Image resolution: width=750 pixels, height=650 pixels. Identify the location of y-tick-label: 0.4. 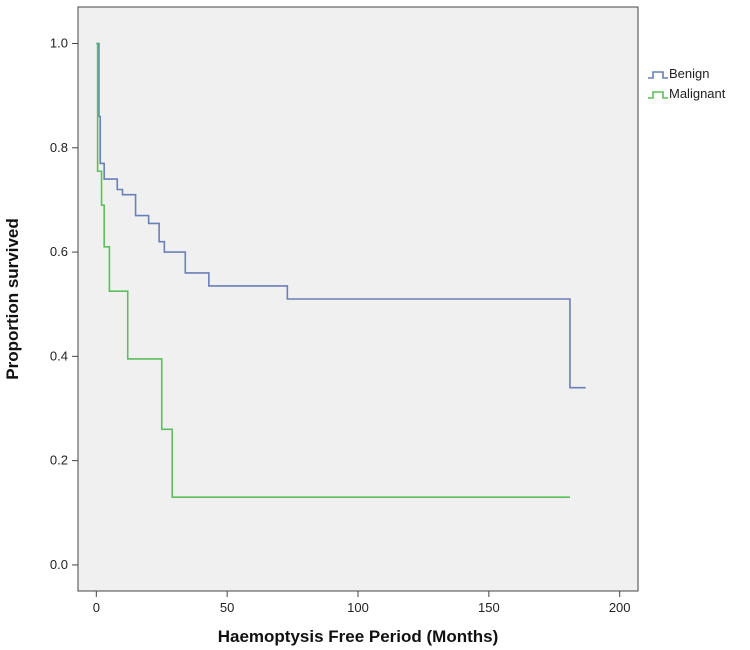
(59, 355).